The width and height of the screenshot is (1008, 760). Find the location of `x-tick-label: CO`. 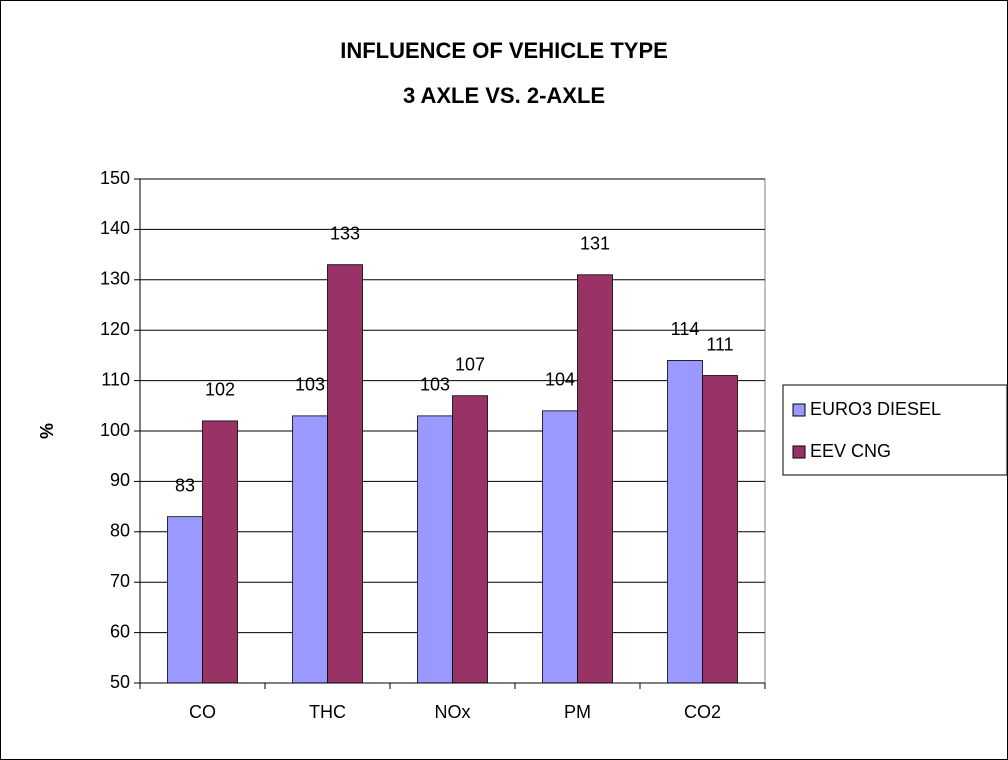

x-tick-label: CO is located at coordinates (202, 712).